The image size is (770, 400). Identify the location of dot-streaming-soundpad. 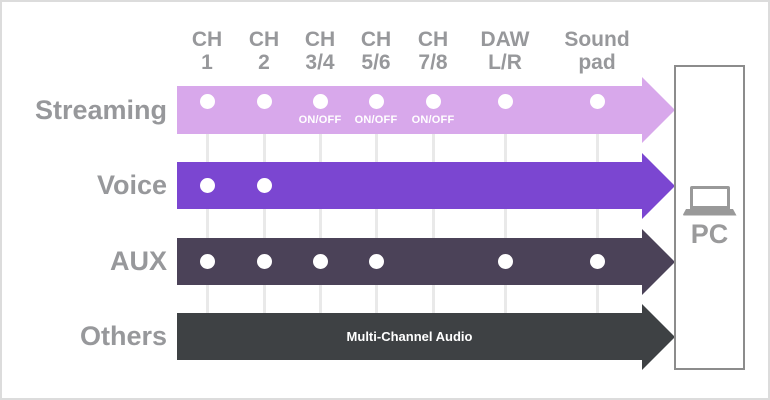
(597, 101).